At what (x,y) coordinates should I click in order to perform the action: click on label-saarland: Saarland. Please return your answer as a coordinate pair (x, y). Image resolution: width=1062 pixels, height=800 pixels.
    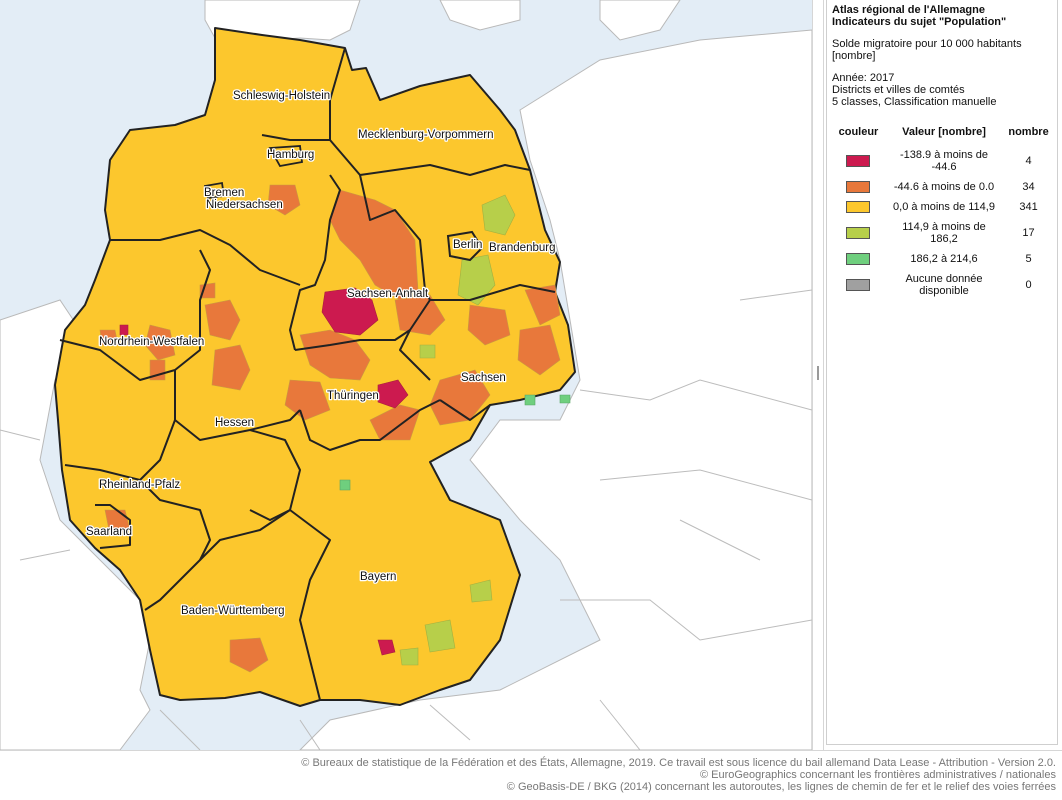
    Looking at the image, I should click on (109, 532).